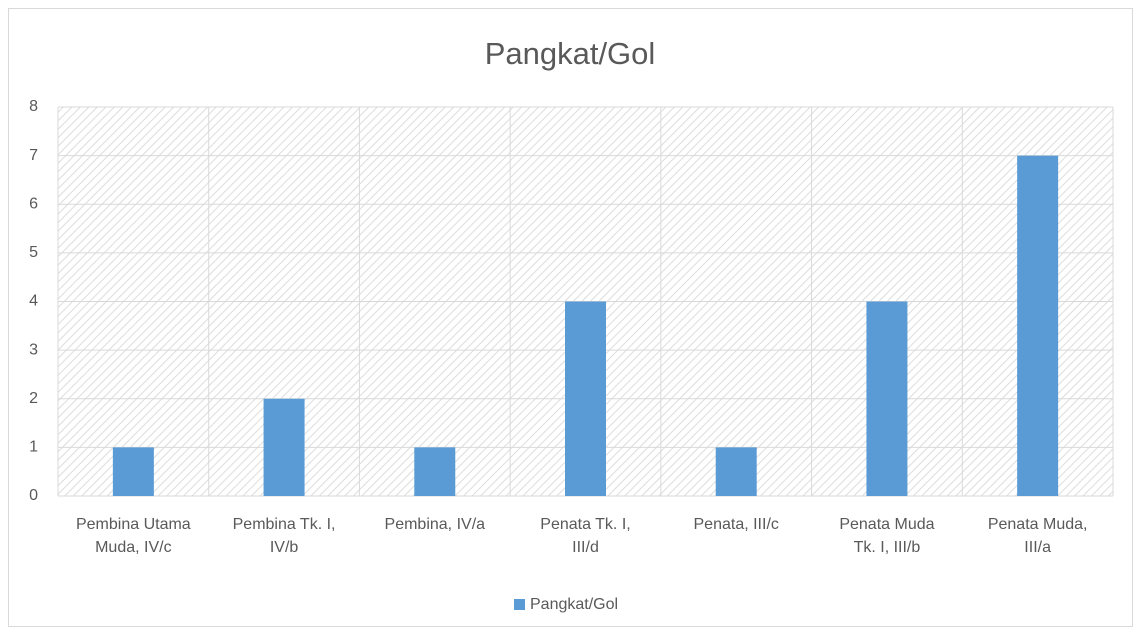 This screenshot has width=1141, height=635. Describe the element at coordinates (33, 495) in the screenshot. I see `y-tick-label: 0` at that location.